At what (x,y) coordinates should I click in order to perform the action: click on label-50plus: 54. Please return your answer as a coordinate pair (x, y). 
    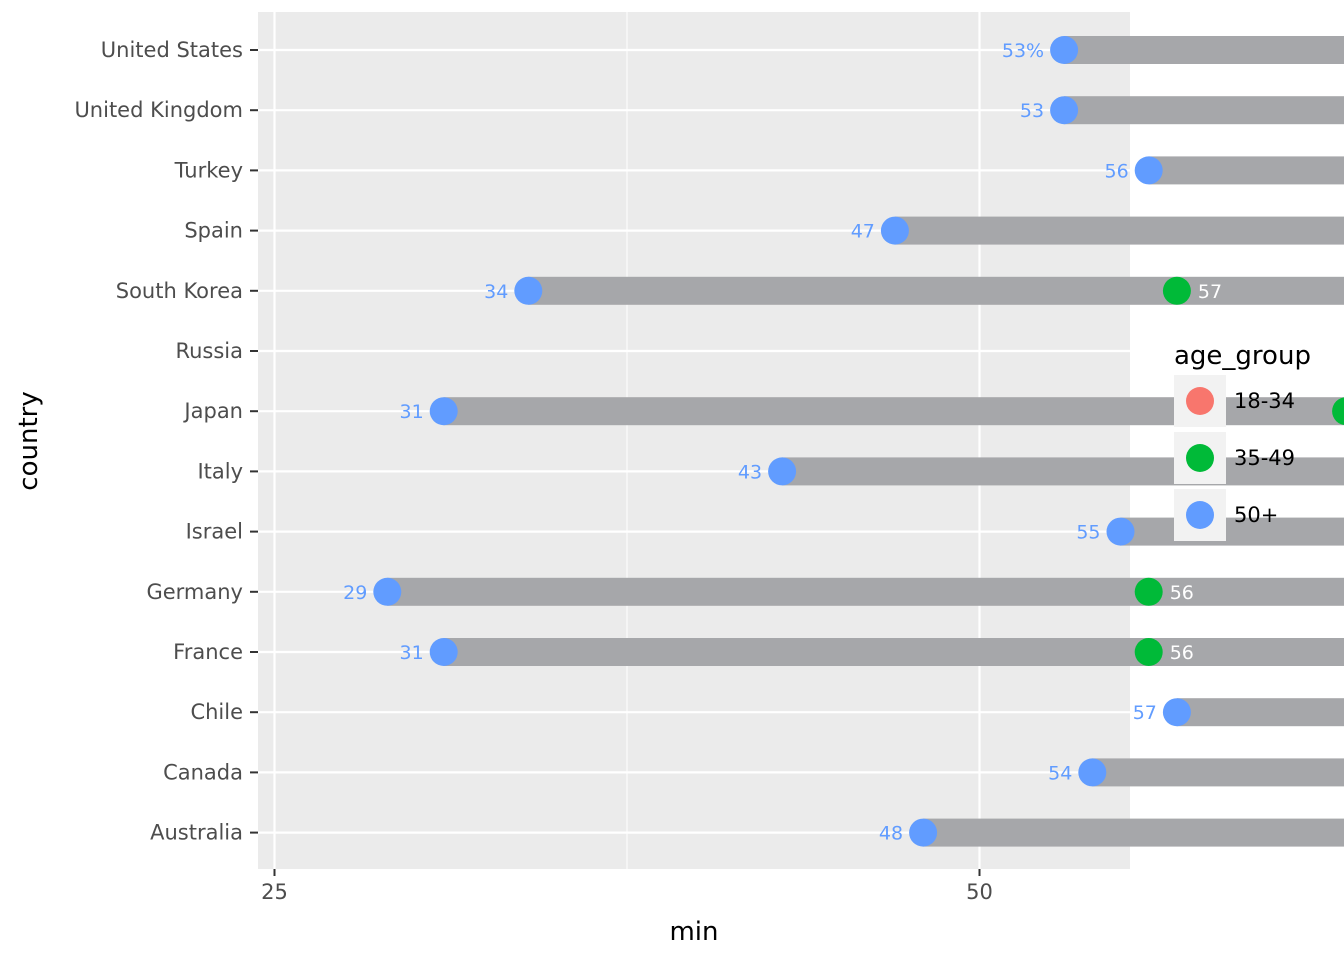
    Looking at the image, I should click on (1060, 773).